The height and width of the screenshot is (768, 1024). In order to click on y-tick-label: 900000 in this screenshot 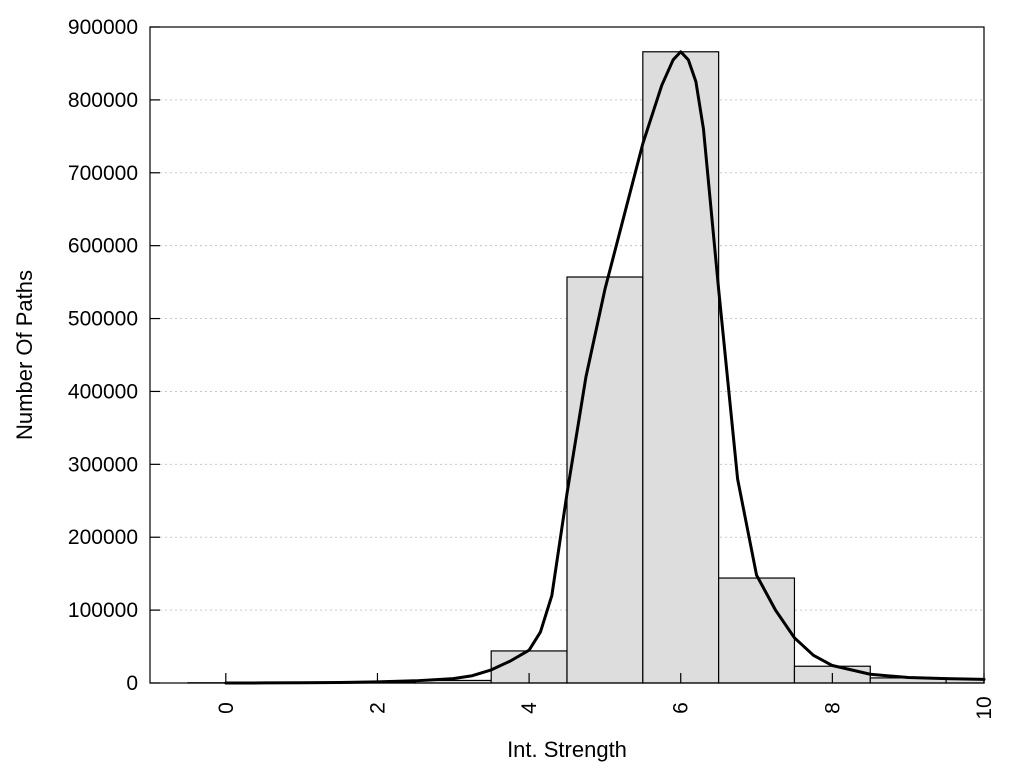, I will do `click(103, 27)`.